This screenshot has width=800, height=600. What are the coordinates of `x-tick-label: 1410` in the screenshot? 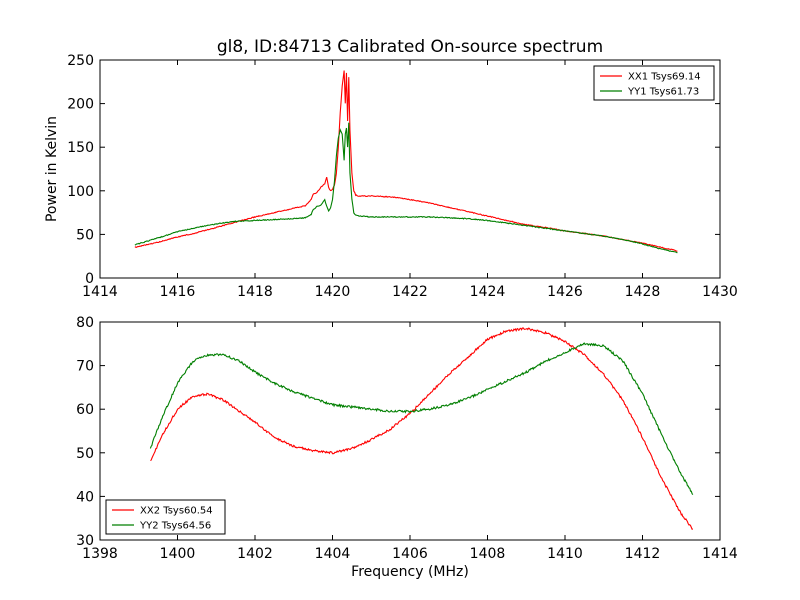 It's located at (565, 554).